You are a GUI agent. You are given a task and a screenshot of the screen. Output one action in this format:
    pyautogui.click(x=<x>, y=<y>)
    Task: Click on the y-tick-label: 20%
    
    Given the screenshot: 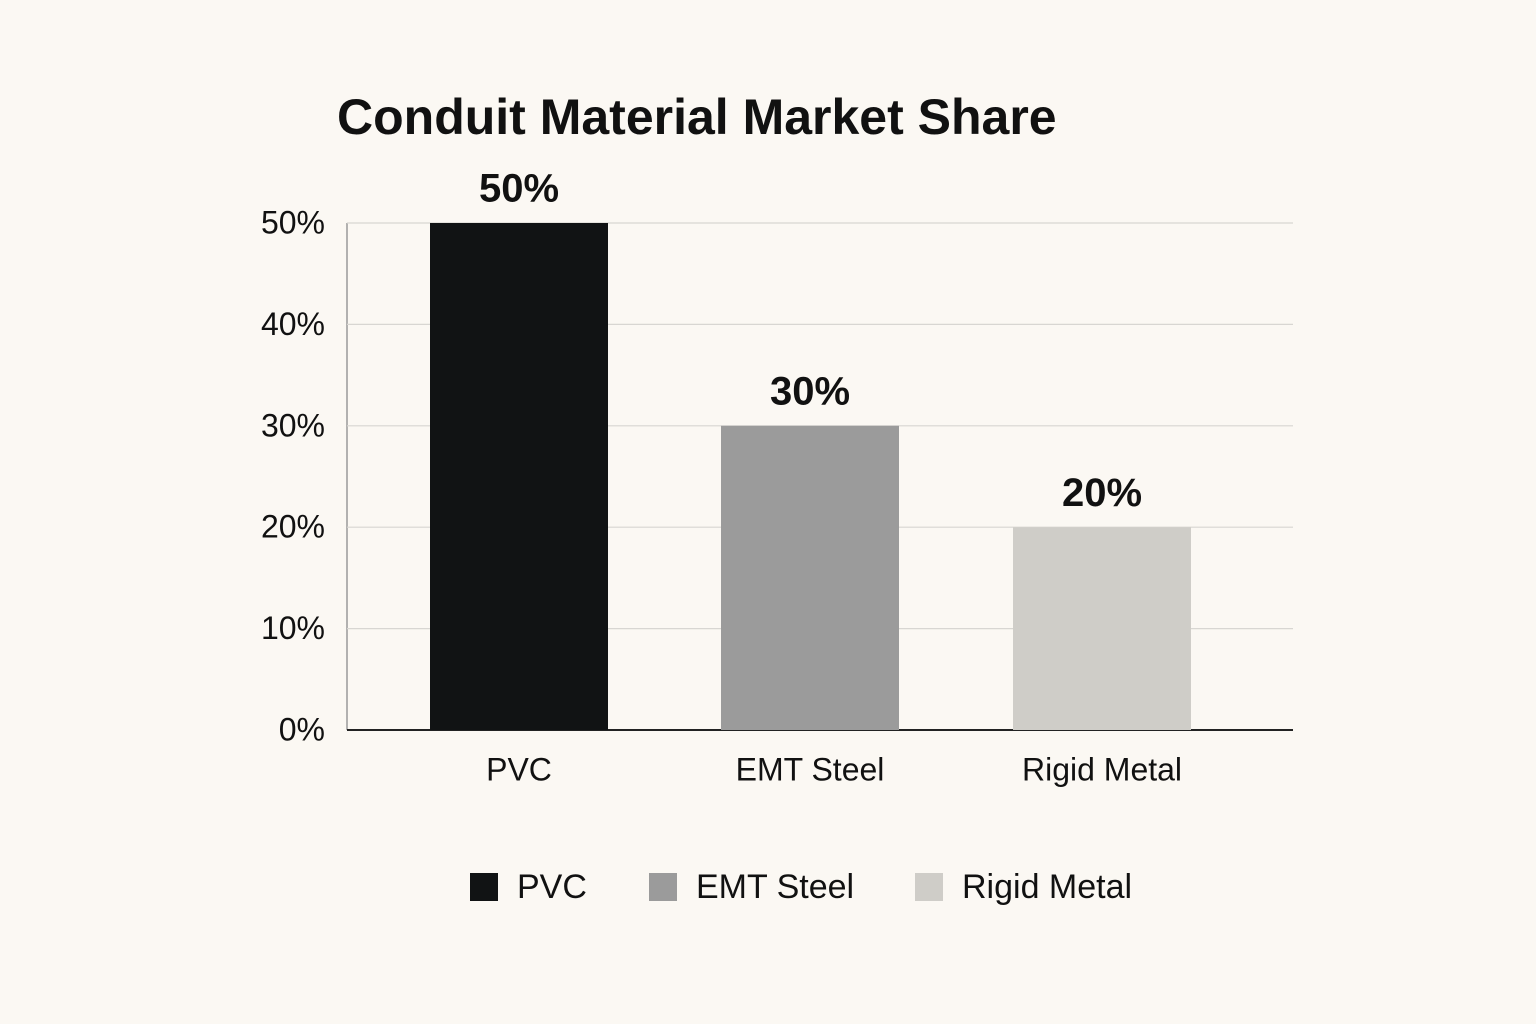 What is the action you would take?
    pyautogui.click(x=293, y=527)
    